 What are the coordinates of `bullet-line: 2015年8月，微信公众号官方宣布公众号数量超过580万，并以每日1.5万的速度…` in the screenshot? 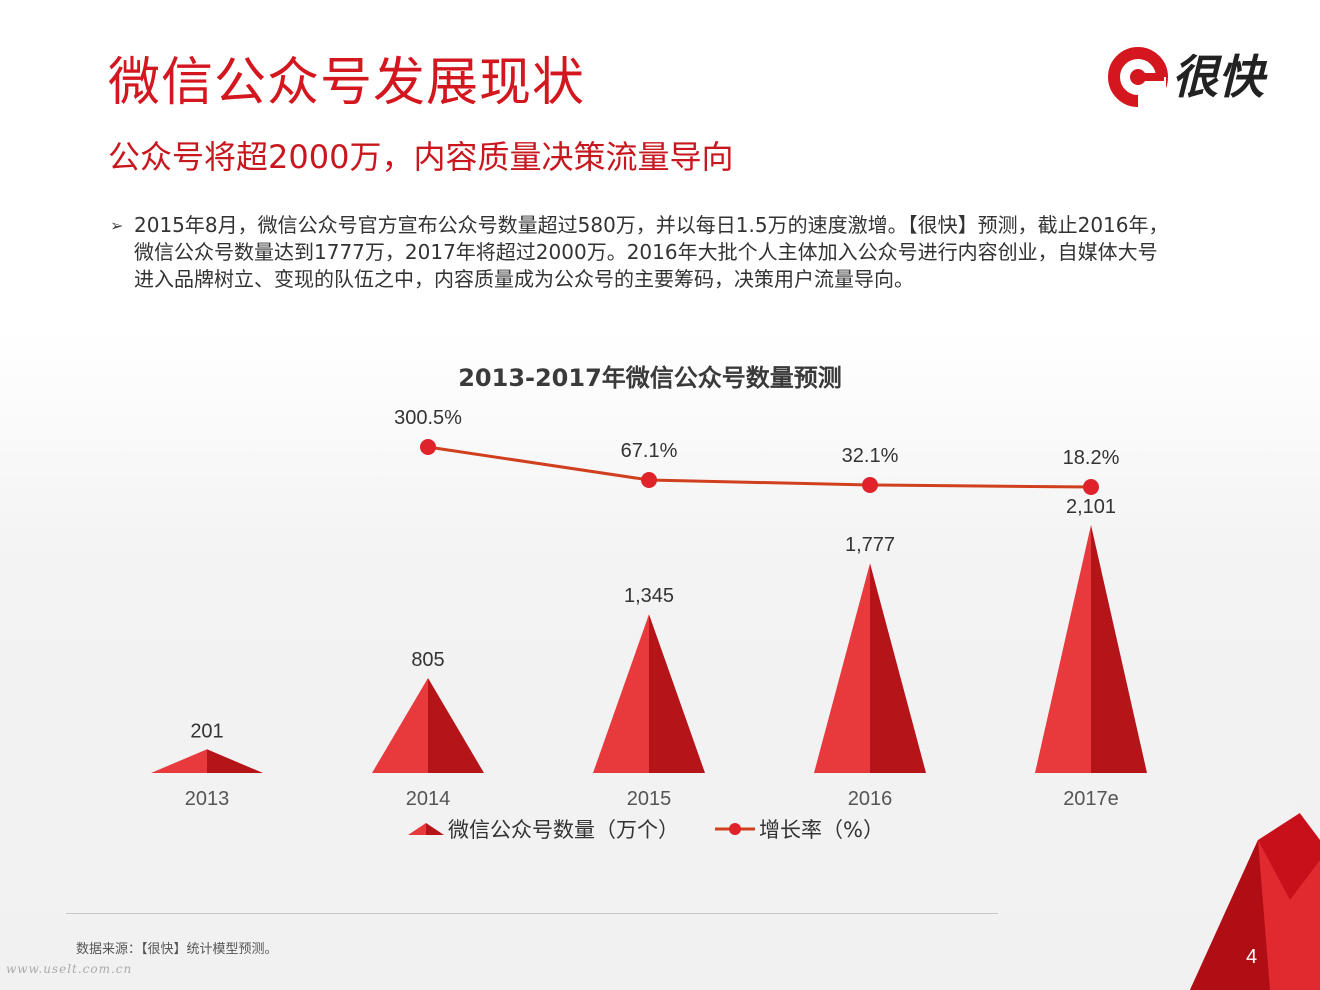 It's located at (651, 225).